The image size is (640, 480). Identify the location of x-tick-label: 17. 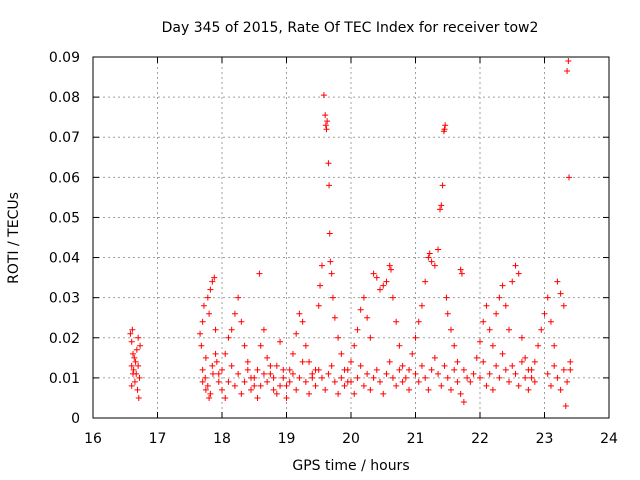
(158, 439).